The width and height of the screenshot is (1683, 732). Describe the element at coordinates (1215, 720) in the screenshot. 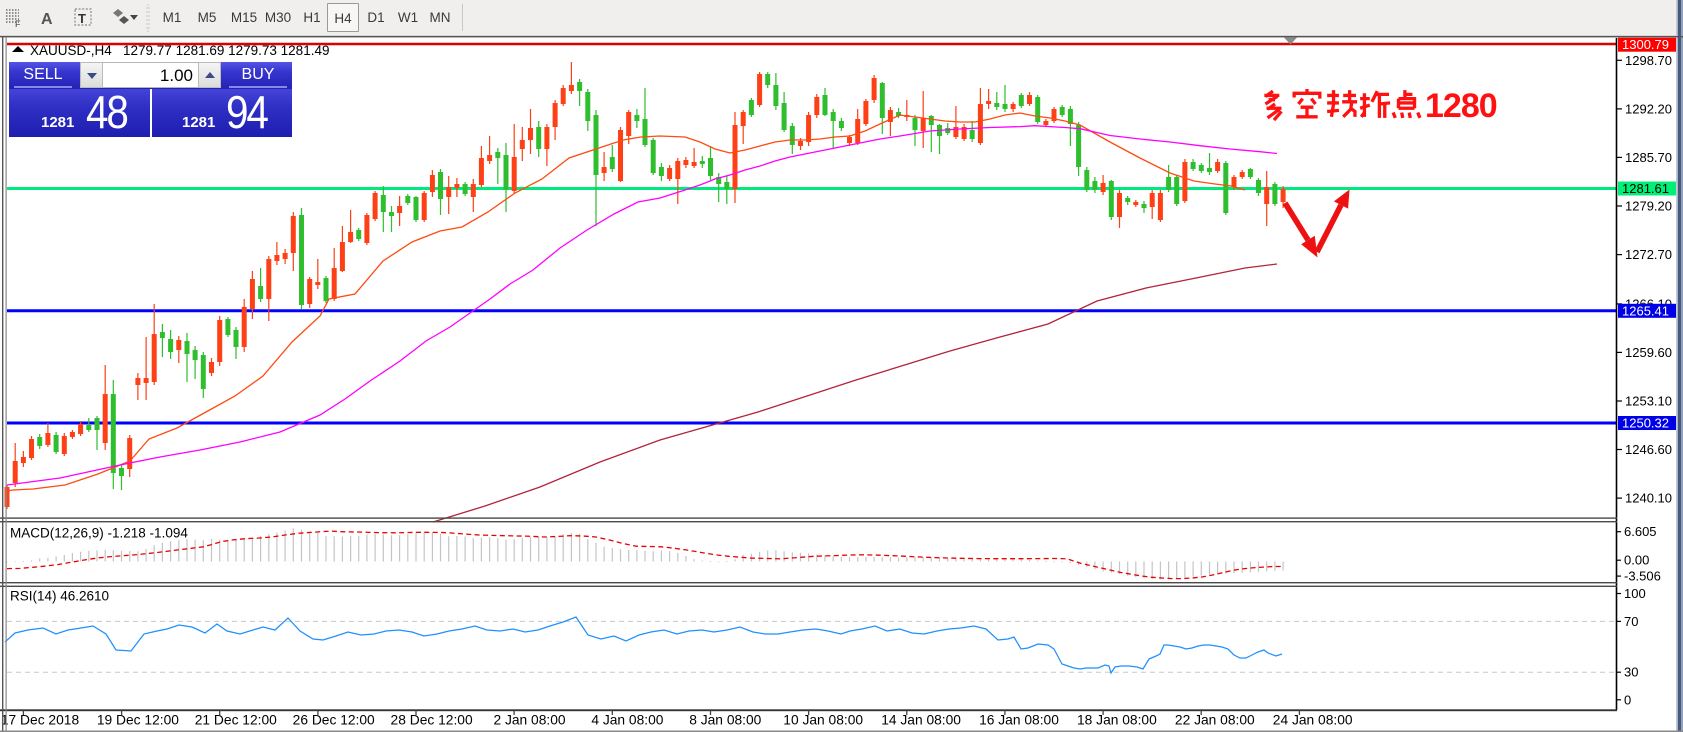

I see `svg-text: 22 Jan 08:00` at that location.